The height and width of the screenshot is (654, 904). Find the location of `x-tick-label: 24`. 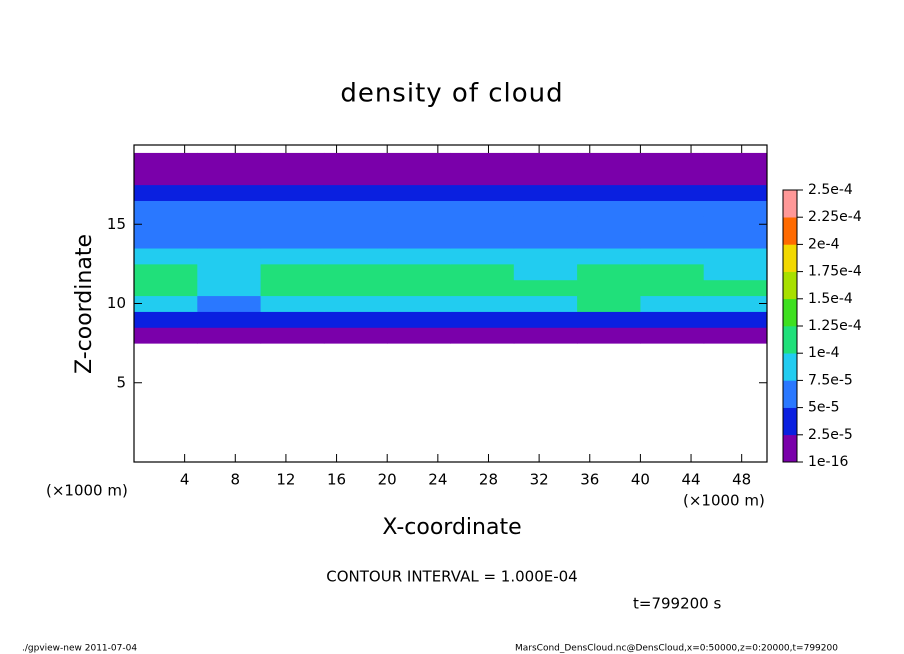

x-tick-label: 24 is located at coordinates (437, 480).